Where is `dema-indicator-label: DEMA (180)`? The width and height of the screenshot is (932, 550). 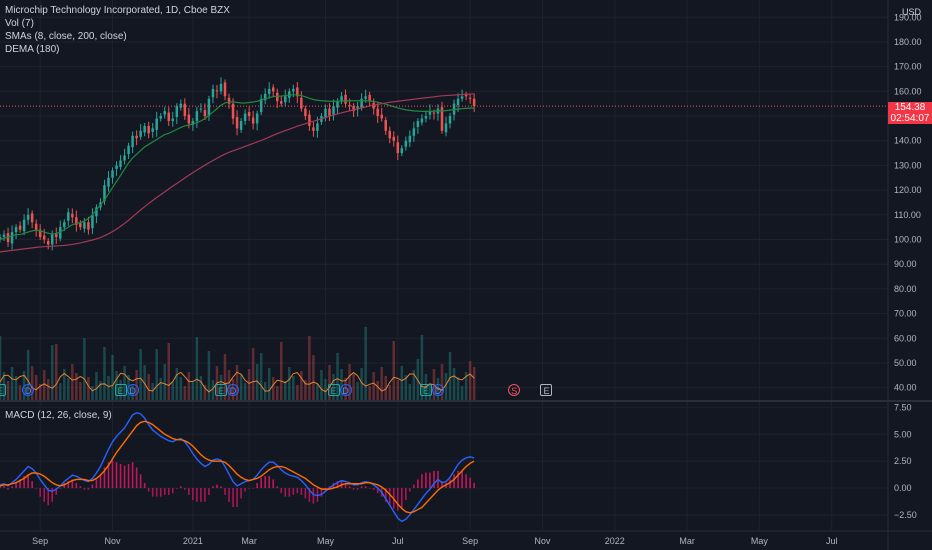 dema-indicator-label: DEMA (180) is located at coordinates (32, 49).